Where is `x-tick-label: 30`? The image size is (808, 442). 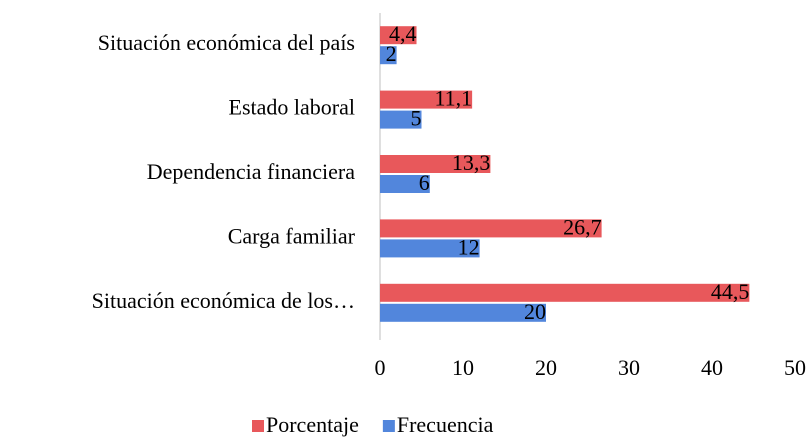
x-tick-label: 30 is located at coordinates (629, 367).